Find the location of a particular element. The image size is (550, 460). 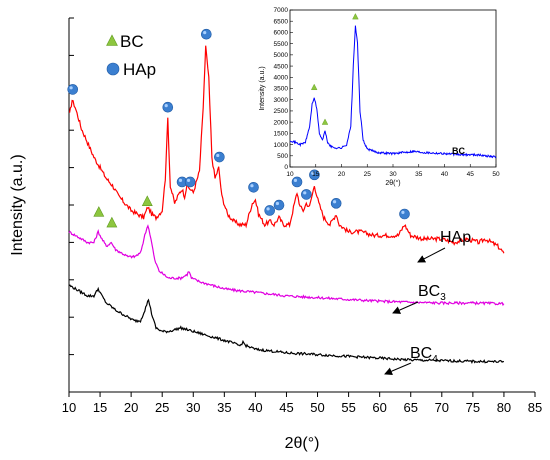

inset-x-ticks: 10 15 20 25 30 35 40 45 50 is located at coordinates (393, 171).